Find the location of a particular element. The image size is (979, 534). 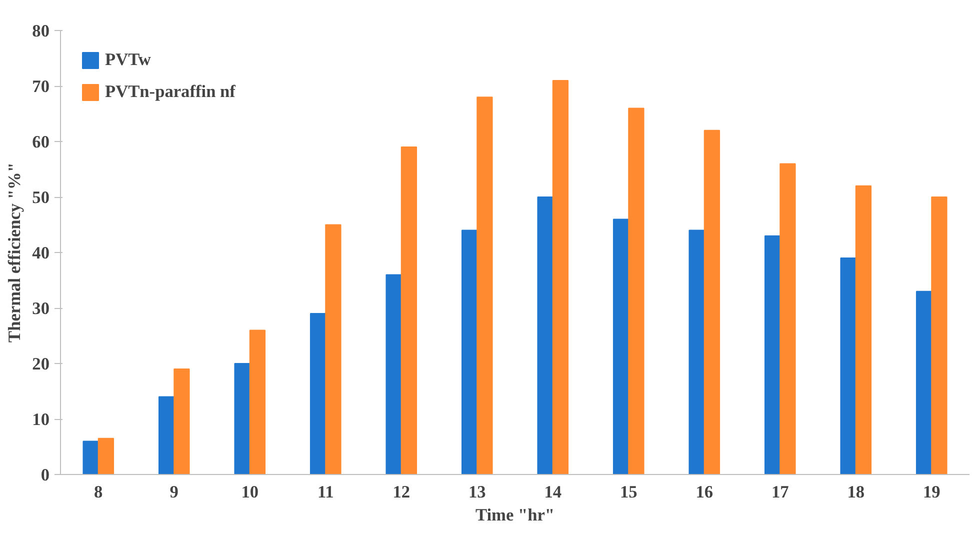

x-tick-label: 14 is located at coordinates (553, 492).